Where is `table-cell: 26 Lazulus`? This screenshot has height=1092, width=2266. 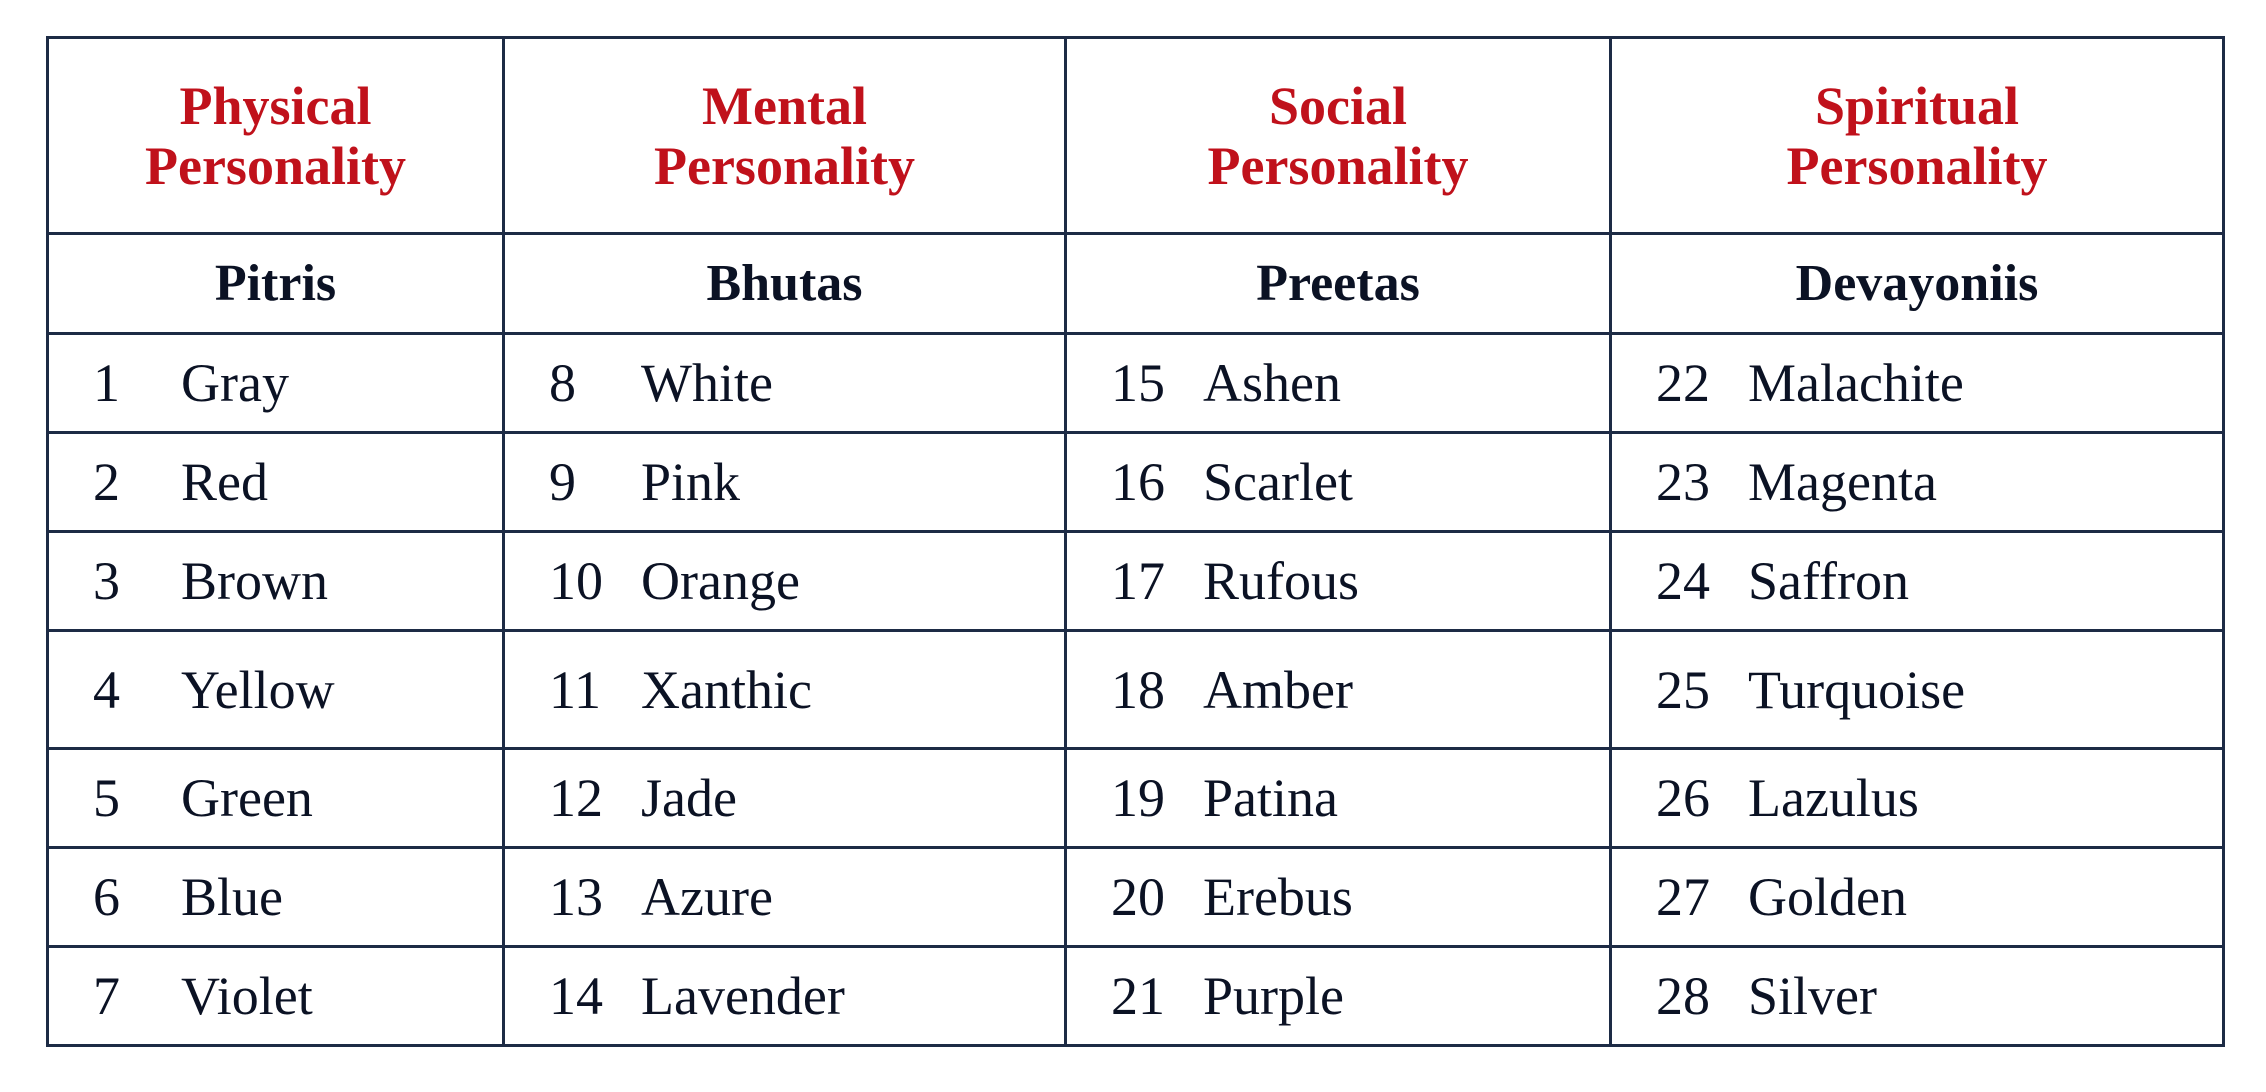
table-cell: 26 Lazulus is located at coordinates (1917, 798).